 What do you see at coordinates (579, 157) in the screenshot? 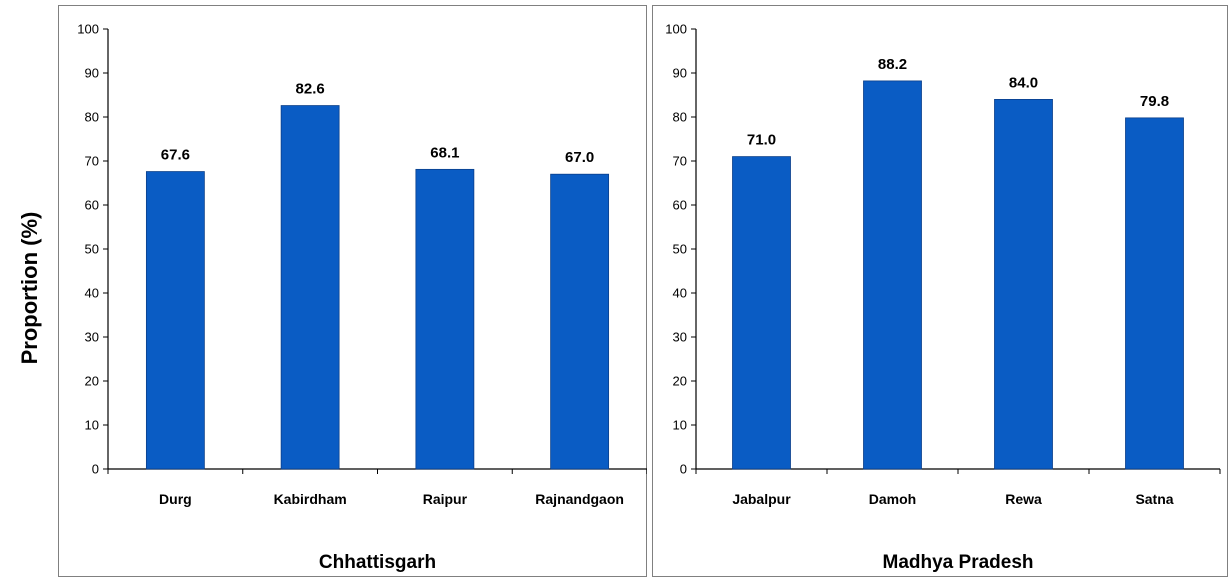
I see `data-label: 67.0` at bounding box center [579, 157].